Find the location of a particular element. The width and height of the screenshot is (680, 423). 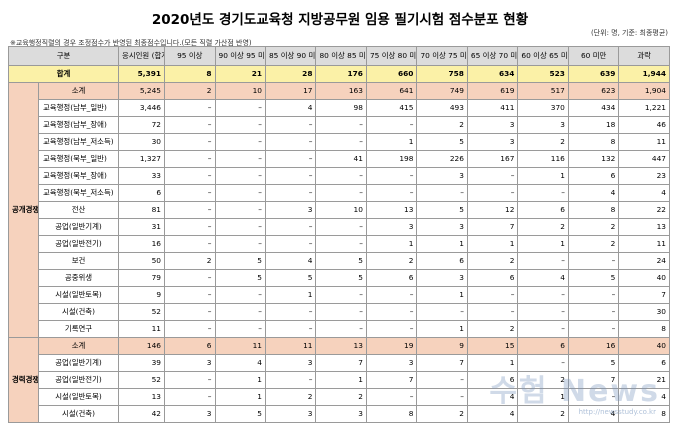

header-90-95: 90 이상 95 미만 is located at coordinates (240, 56).